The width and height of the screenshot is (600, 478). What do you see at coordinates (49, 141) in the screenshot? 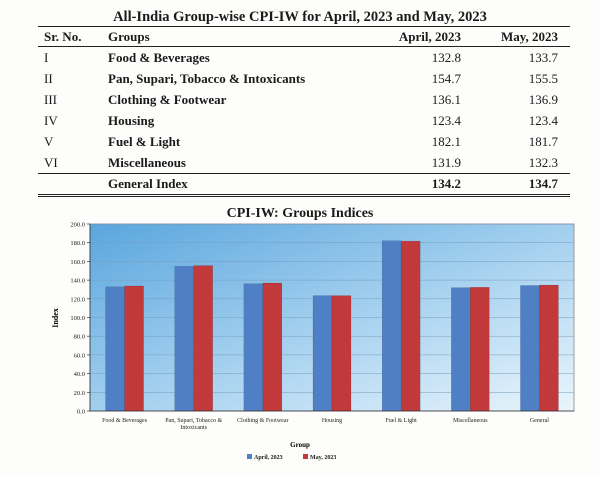
I see `row-sr: V` at bounding box center [49, 141].